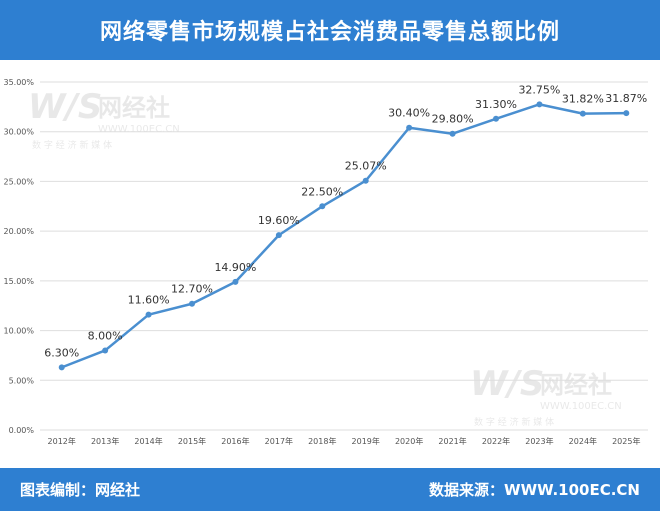 This screenshot has height=511, width=660. I want to click on x-tick-label: 2014年, so click(148, 441).